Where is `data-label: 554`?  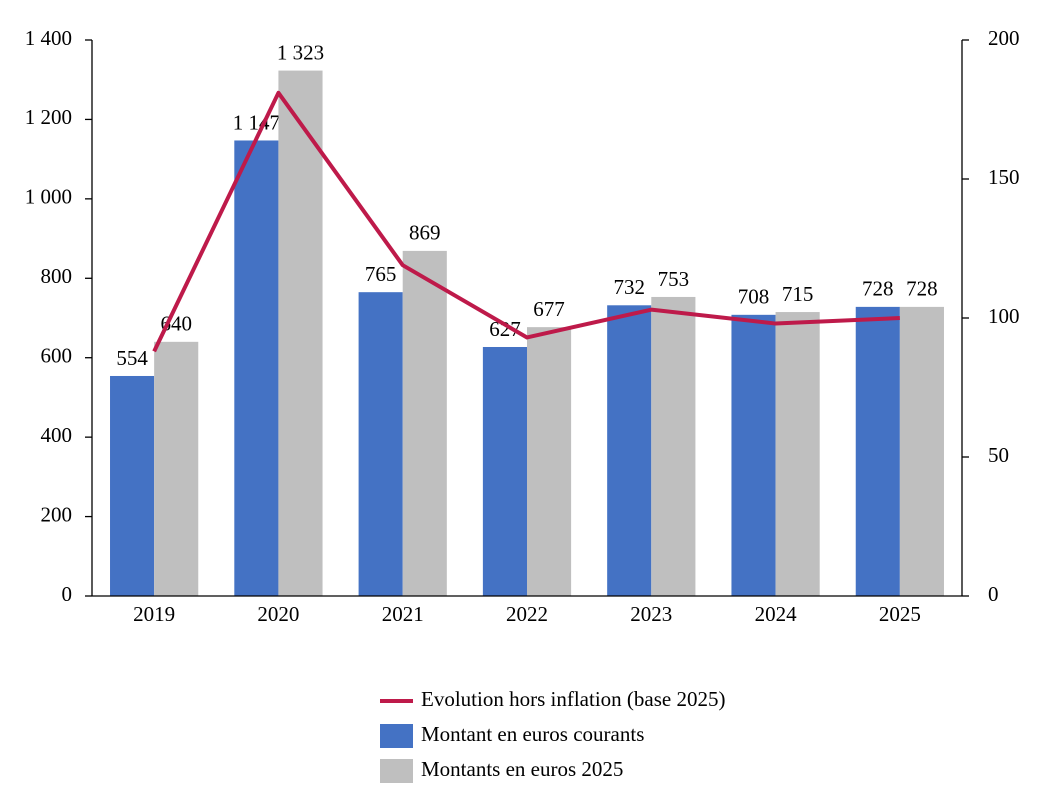
data-label: 554 is located at coordinates (132, 358).